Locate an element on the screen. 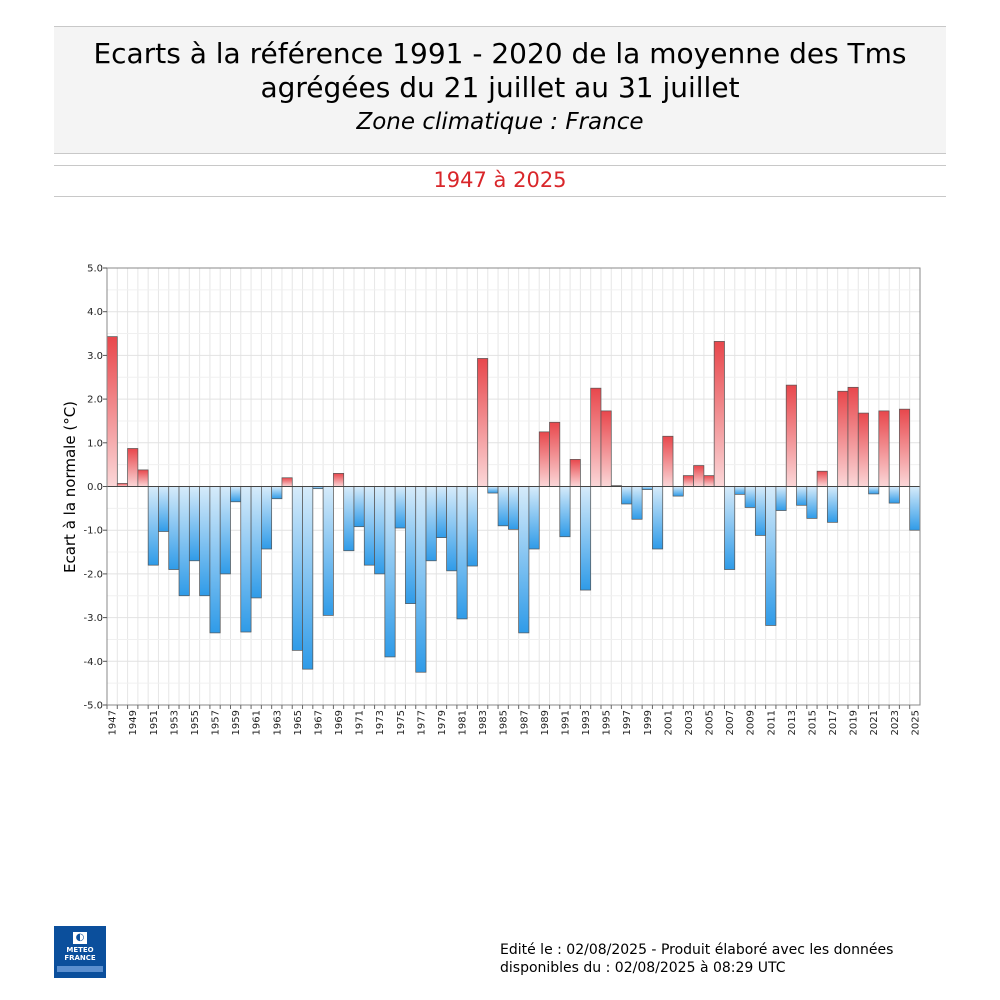  bar-1955 is located at coordinates (194, 524).